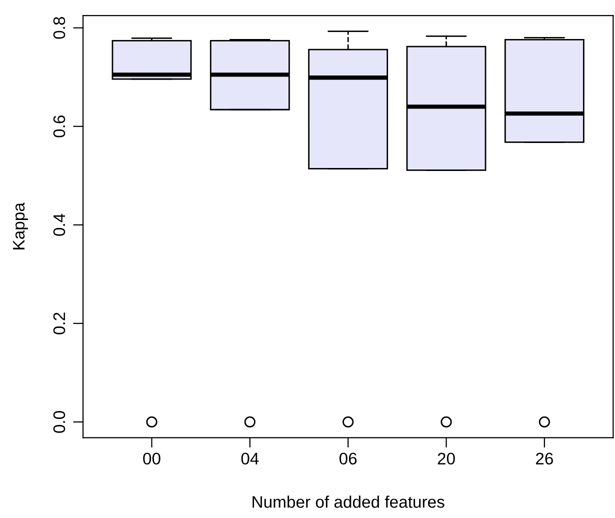  I want to click on y-tick-label: 0.0, so click(59, 422).